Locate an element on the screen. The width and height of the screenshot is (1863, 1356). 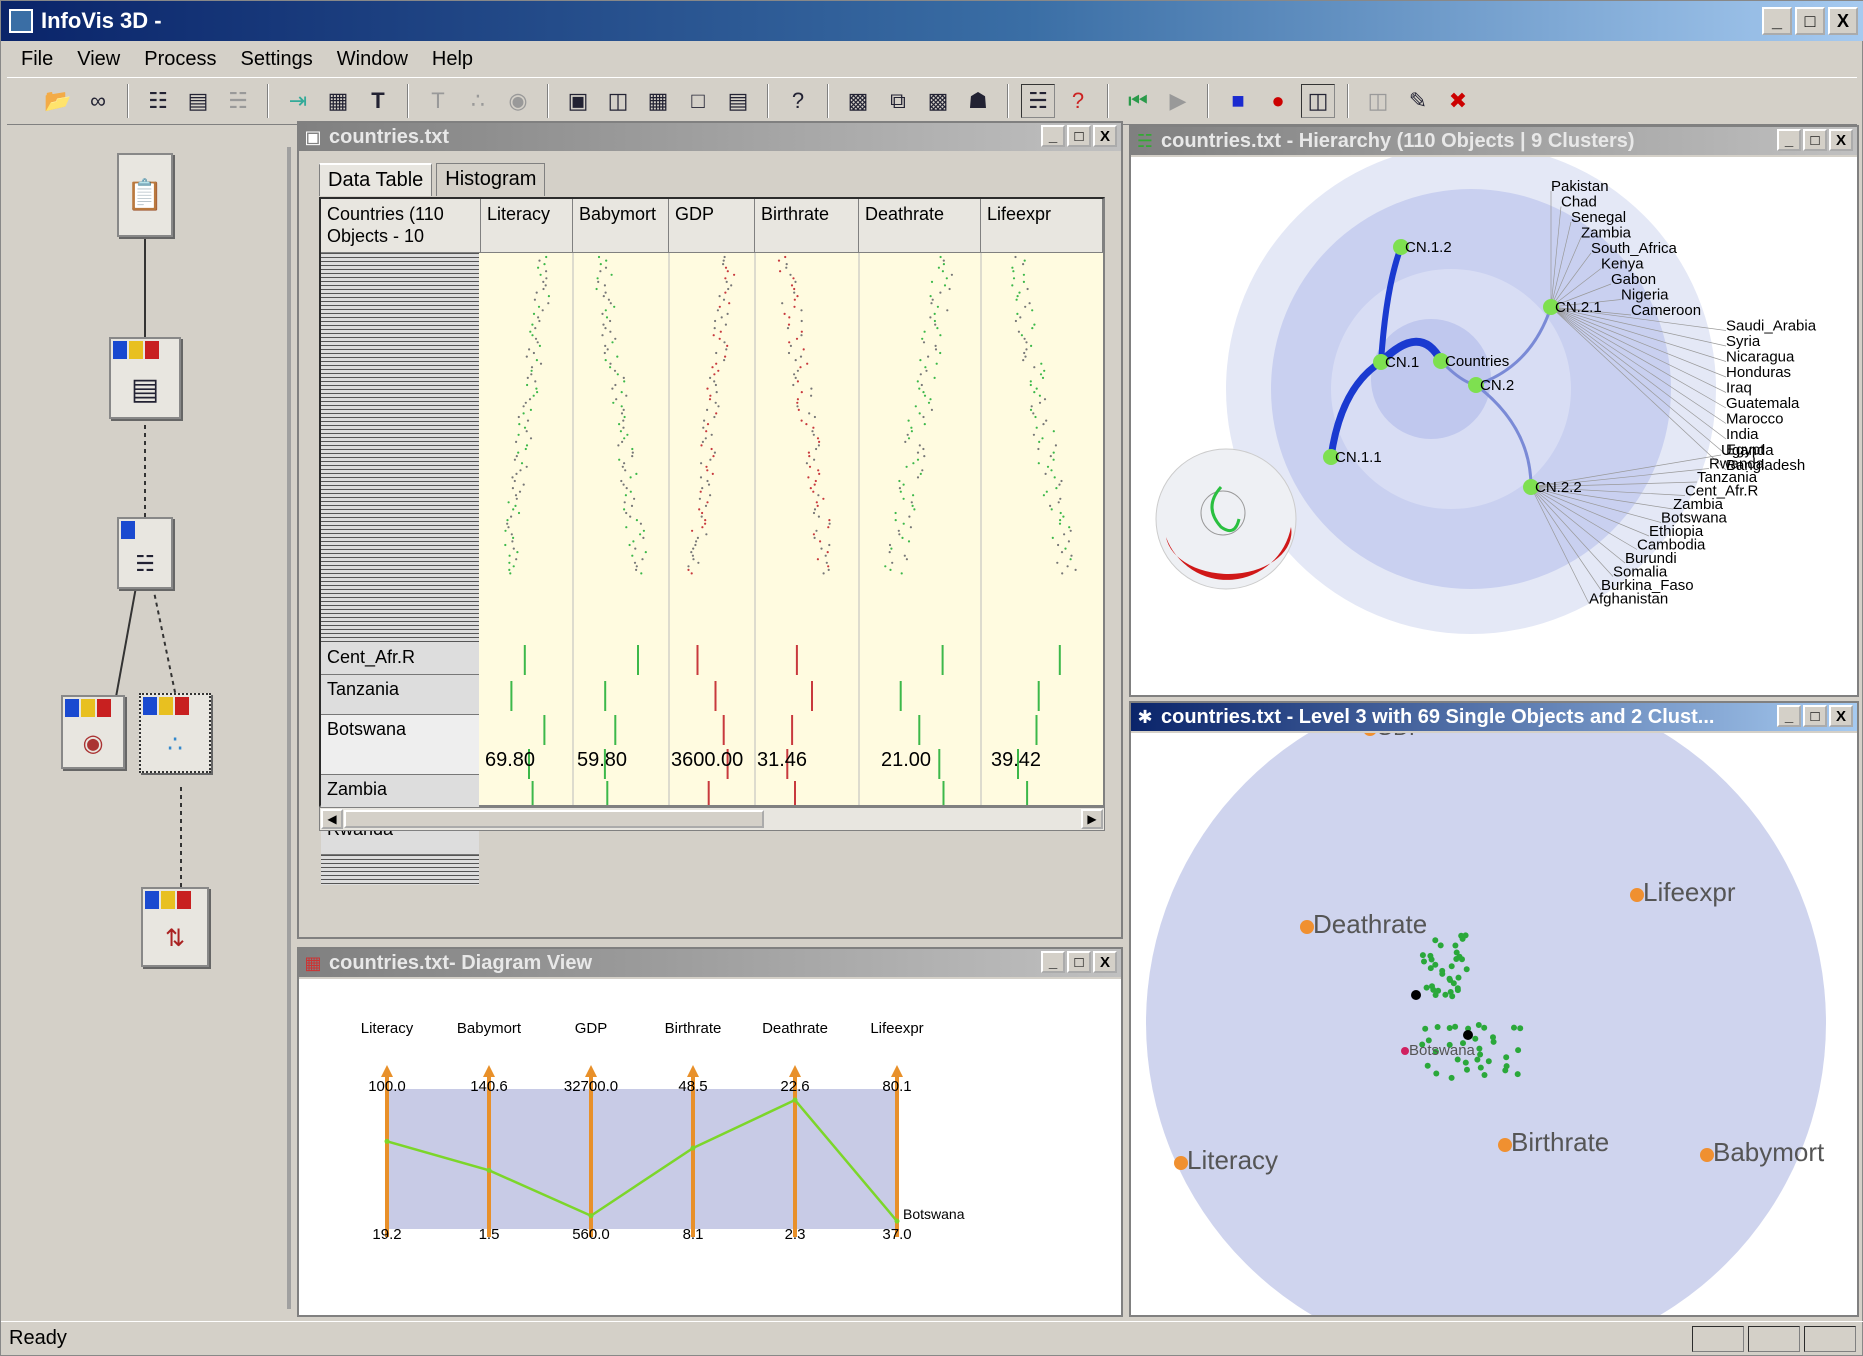
menu-settings: Settings is located at coordinates (276, 58).